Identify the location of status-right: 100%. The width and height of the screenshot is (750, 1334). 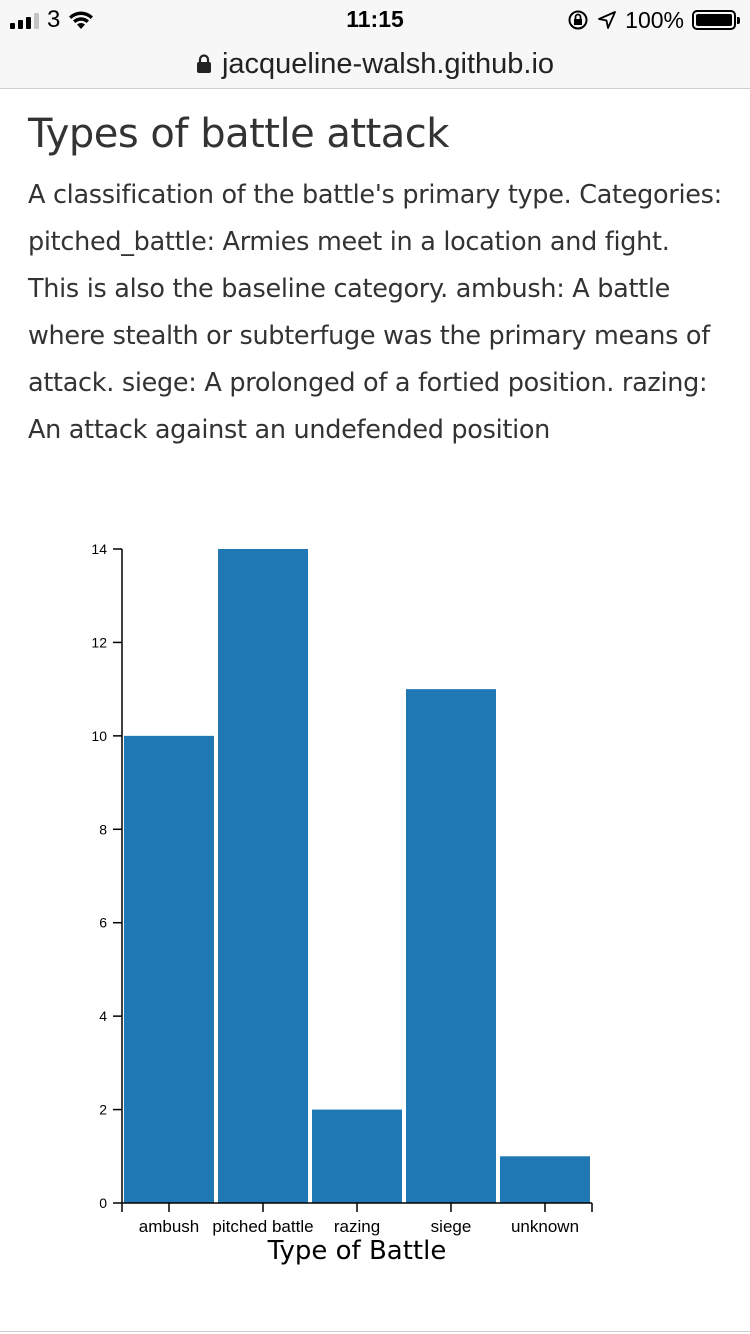
(653, 20).